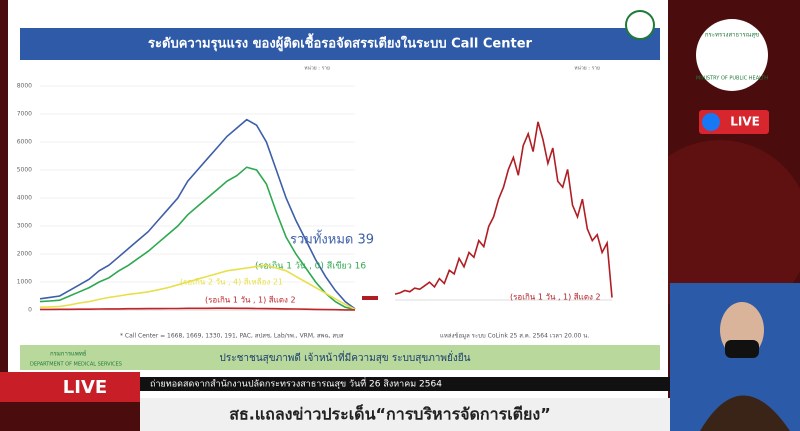 The height and width of the screenshot is (431, 800). I want to click on y-tick-label: 2000, so click(24, 254).